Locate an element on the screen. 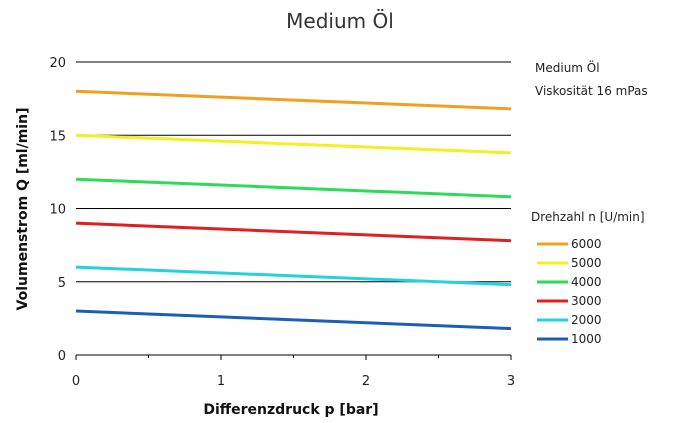 The image size is (673, 423). y-tick-label: 10 is located at coordinates (57, 210).